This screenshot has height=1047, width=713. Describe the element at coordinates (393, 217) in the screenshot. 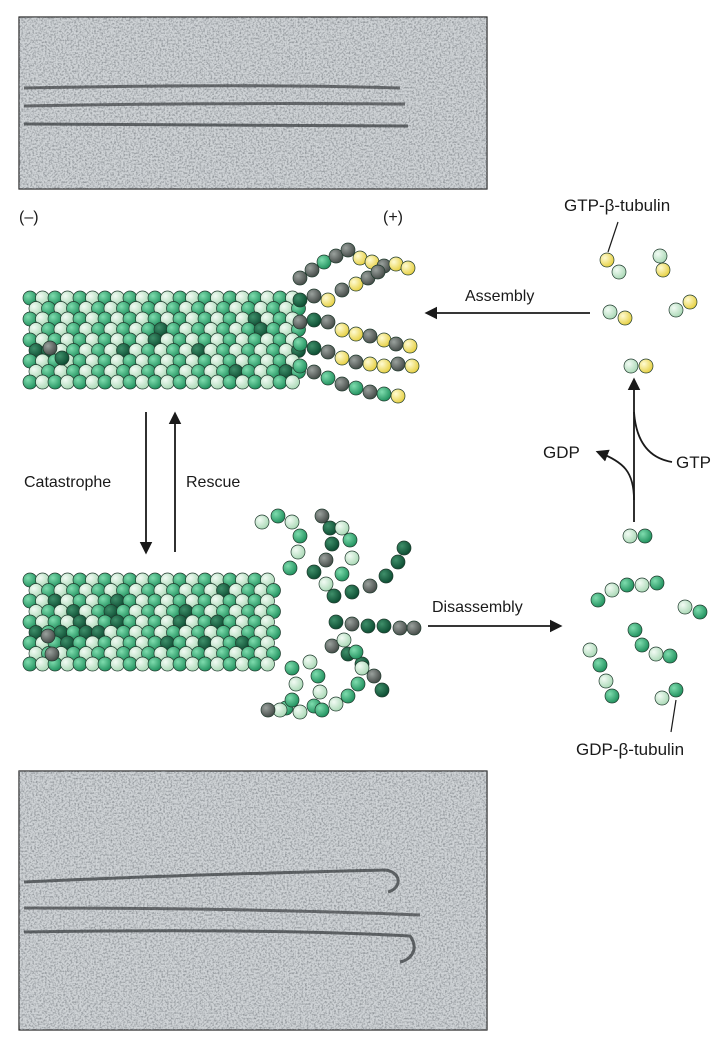

I see `plus-end-label: (+)` at that location.